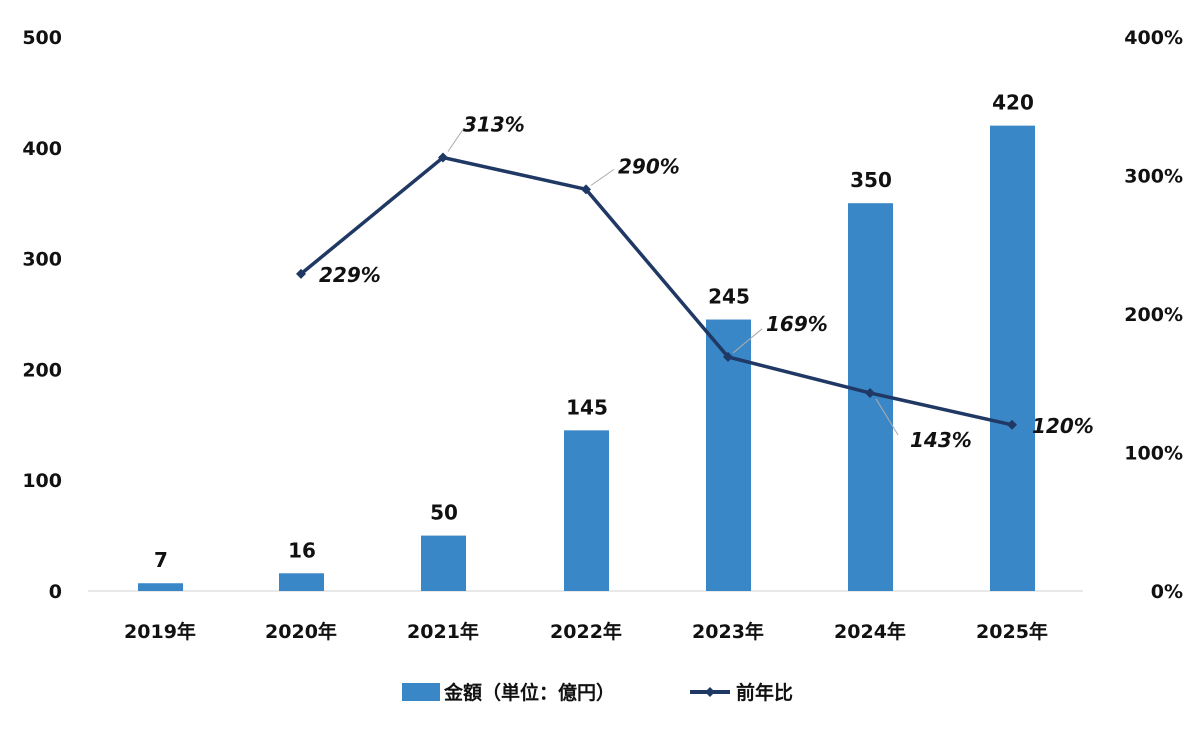 This screenshot has width=1200, height=733. I want to click on yoy-data-label: 229%, so click(350, 275).